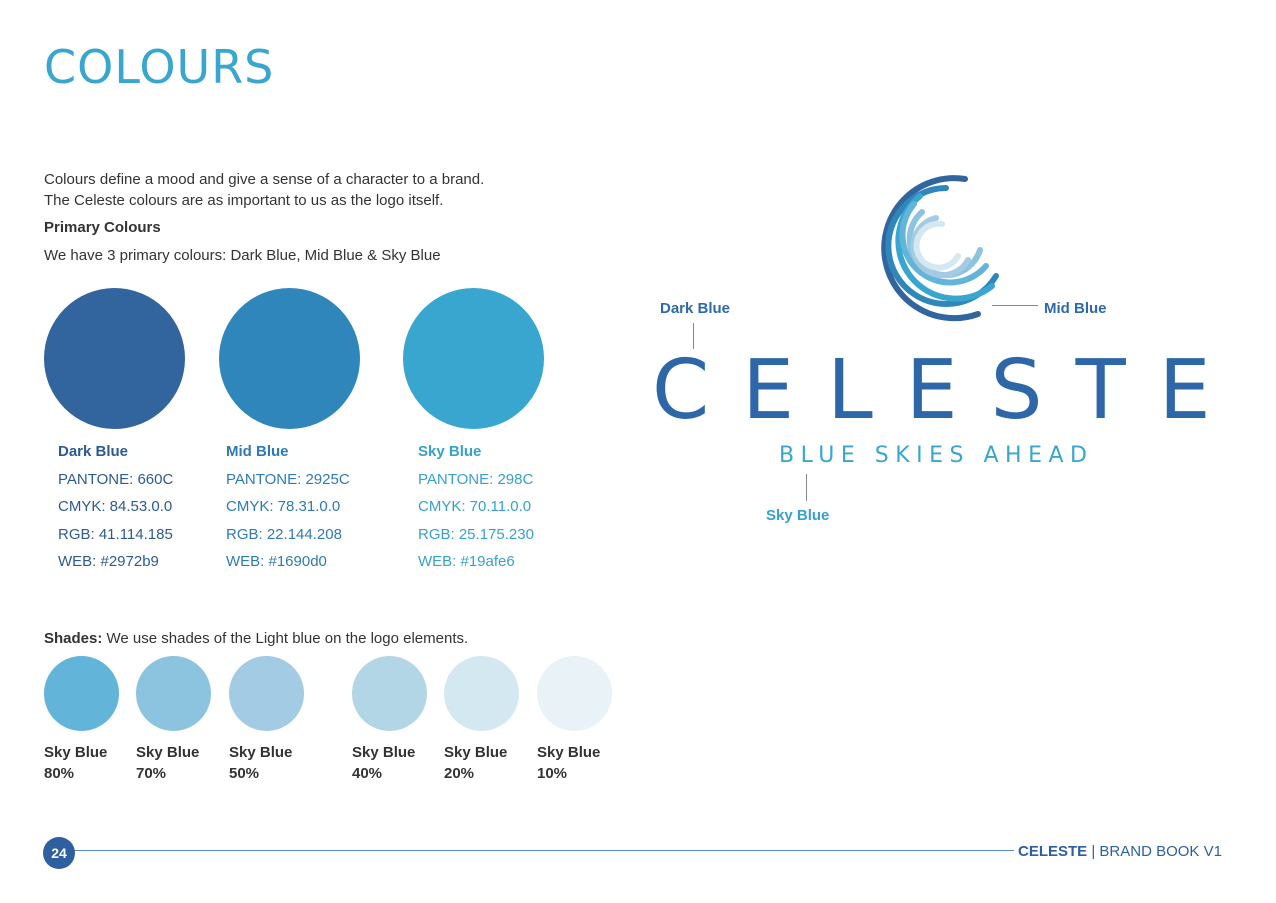 The image size is (1276, 903). What do you see at coordinates (798, 515) in the screenshot?
I see `callout-sky-blue: Sky Blue` at bounding box center [798, 515].